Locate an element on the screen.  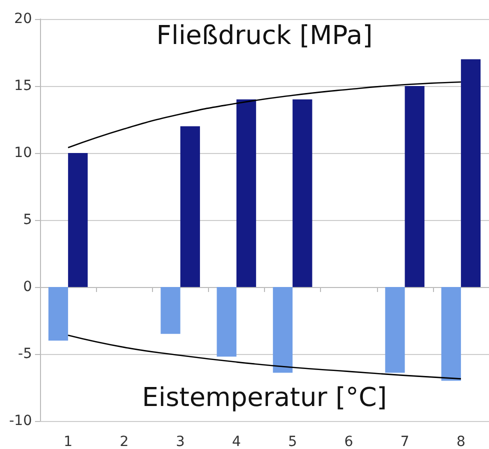
series-label: Fließdruck [MPa] is located at coordinates (264, 36).